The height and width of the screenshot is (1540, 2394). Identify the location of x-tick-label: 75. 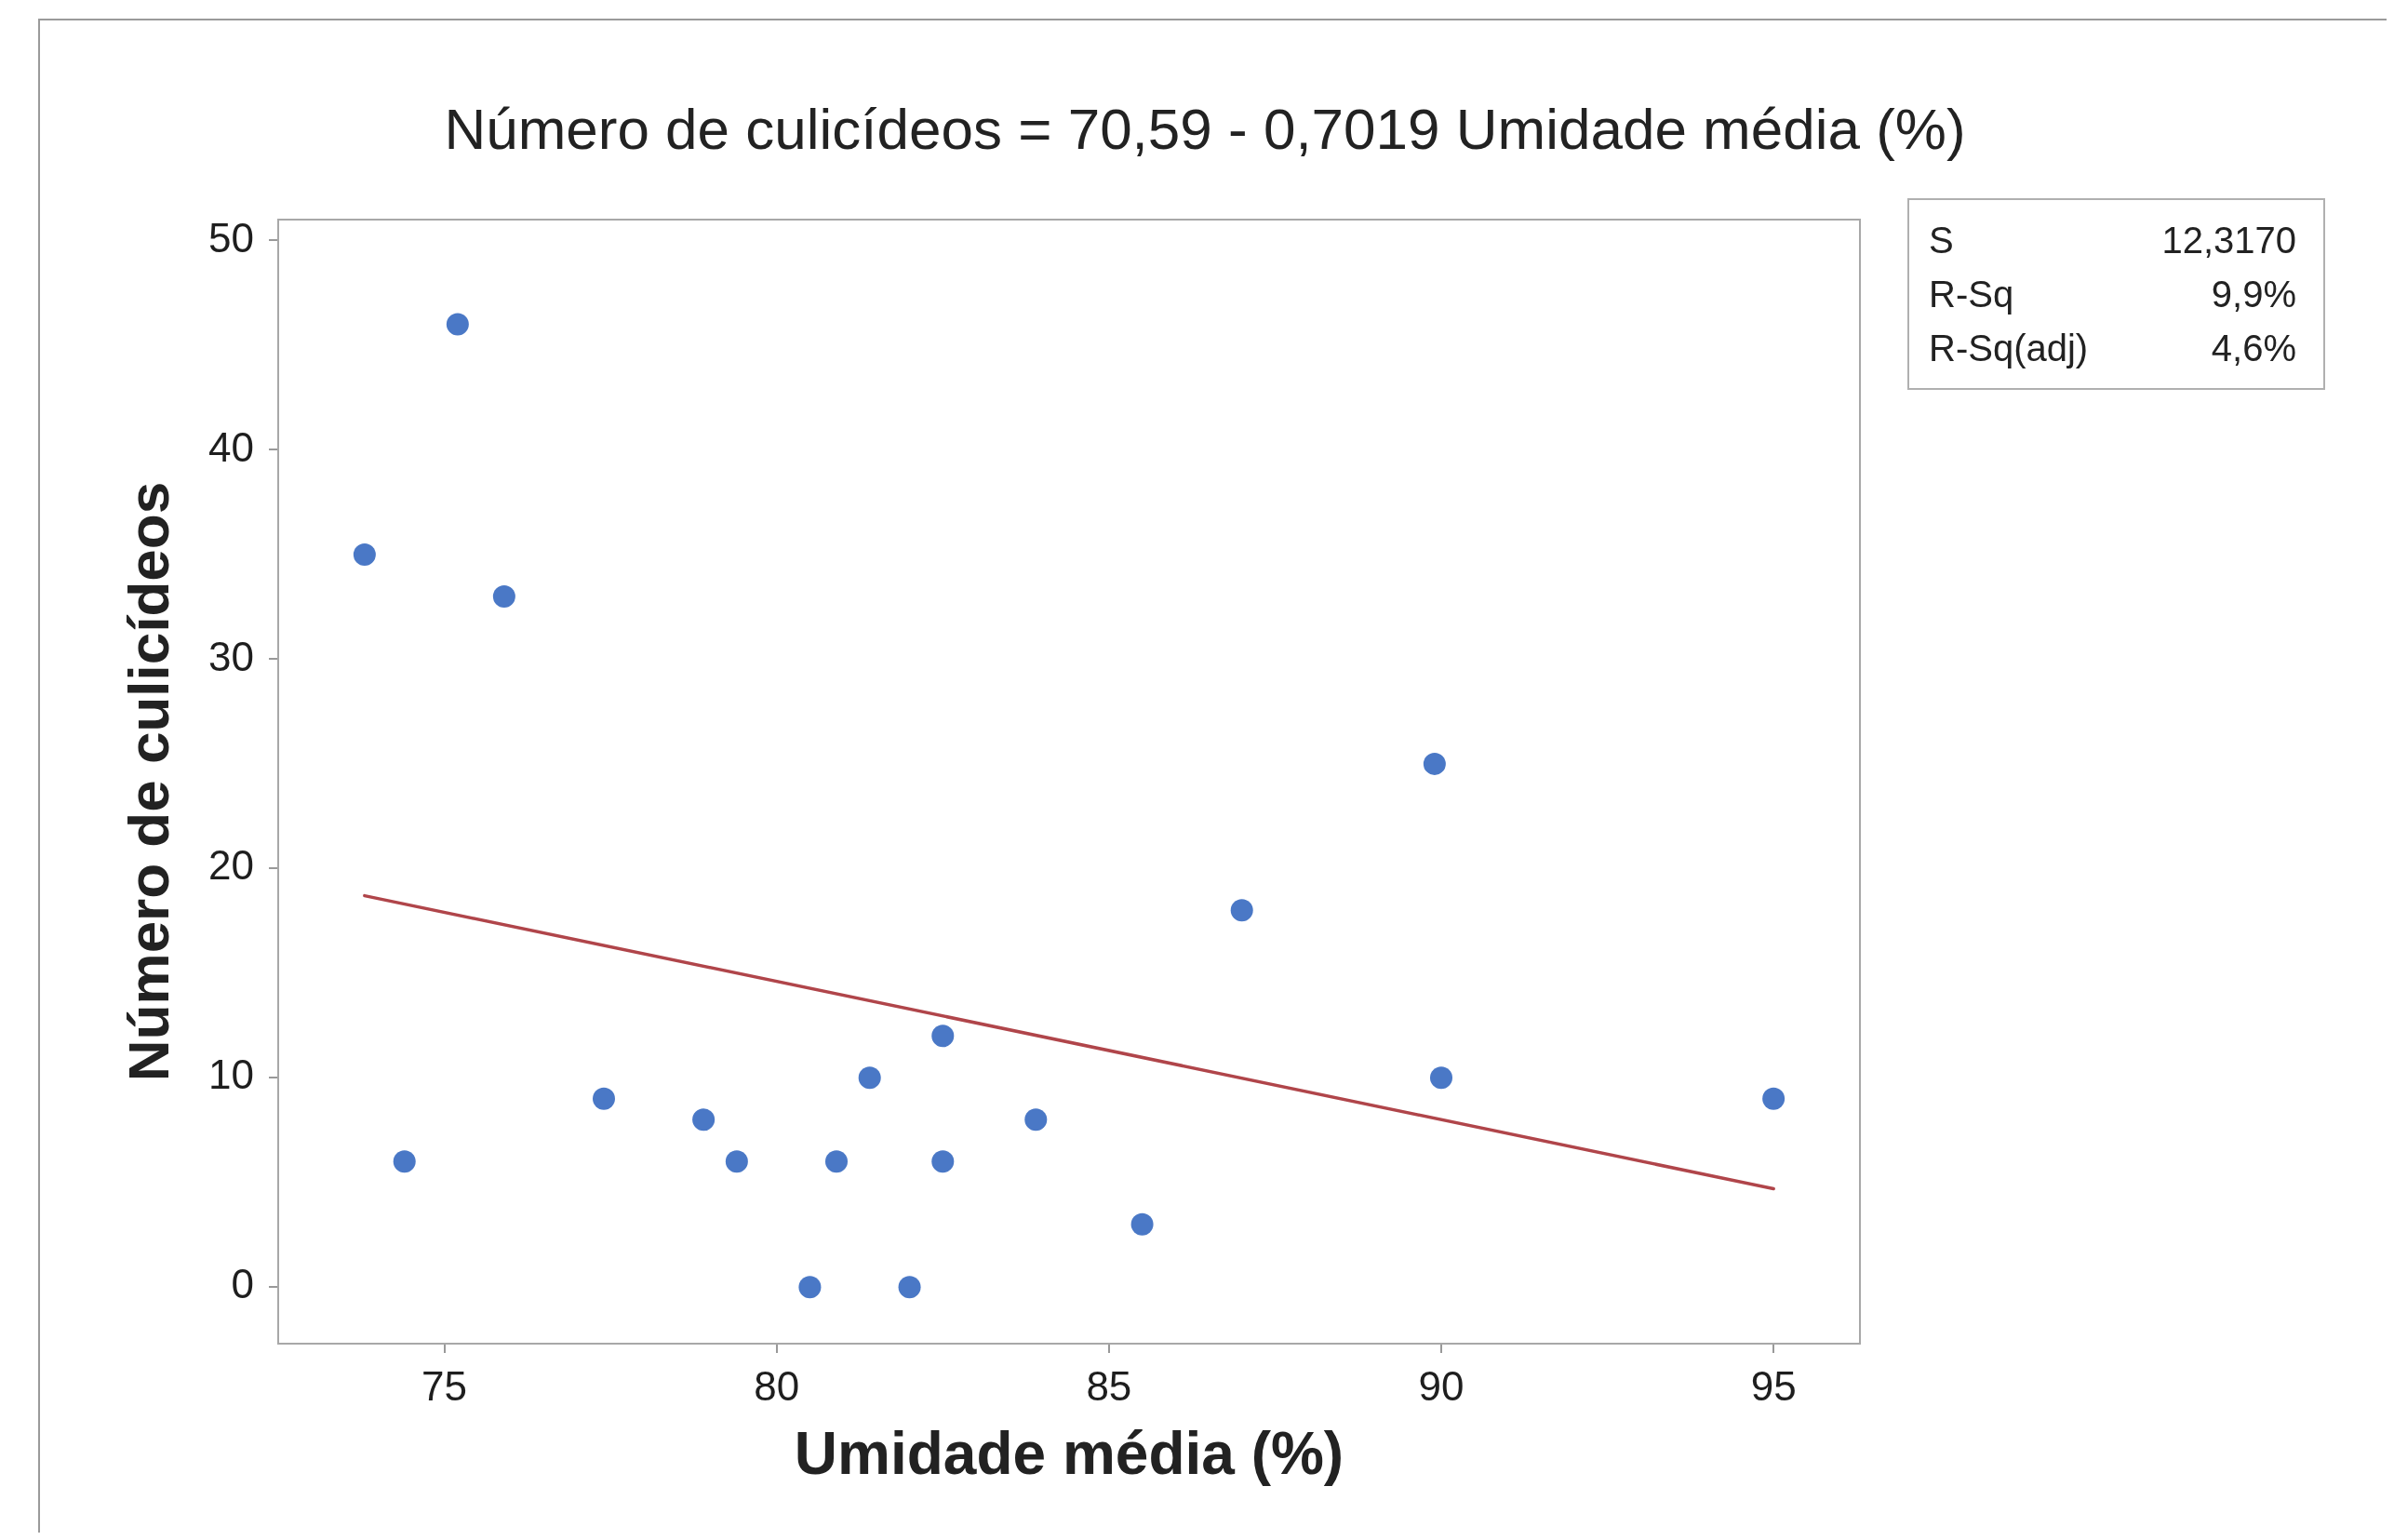
(444, 1385).